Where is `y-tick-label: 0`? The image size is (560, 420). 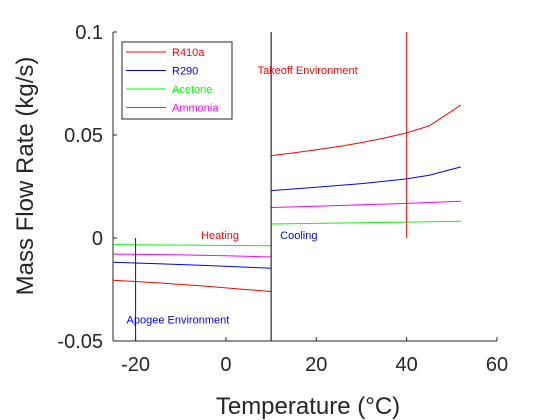 y-tick-label: 0 is located at coordinates (97, 239).